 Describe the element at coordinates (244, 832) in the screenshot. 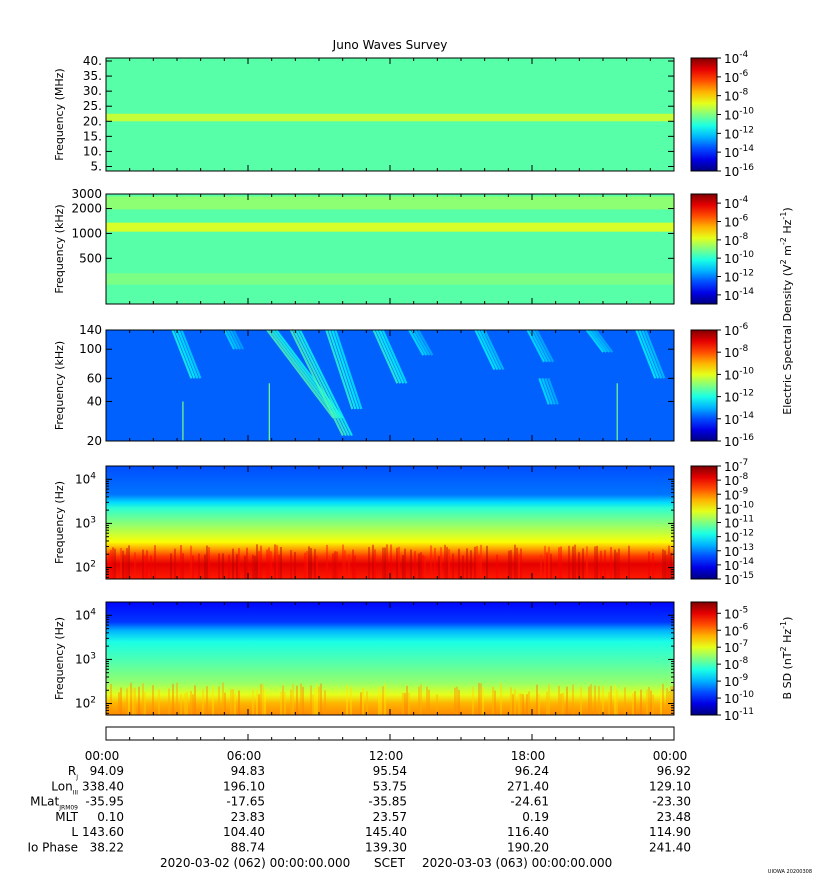

I see `ephemeris-value: 104.40` at that location.